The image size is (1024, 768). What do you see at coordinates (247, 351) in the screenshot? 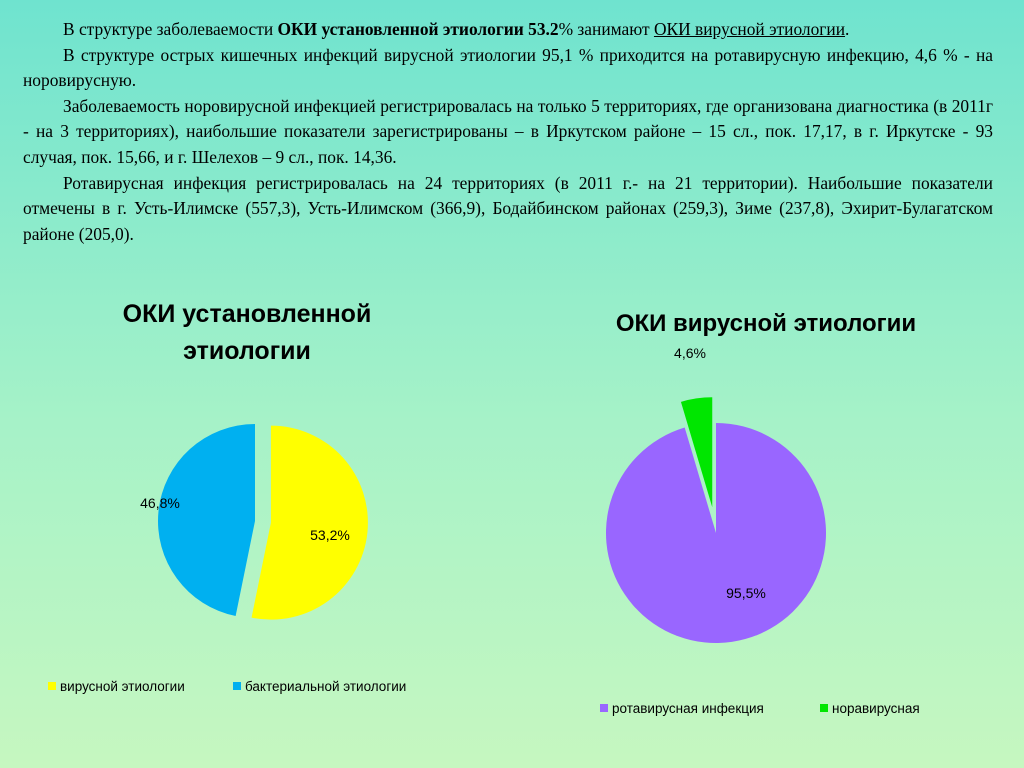
I see `chart-1-title-line-2: этиологии` at bounding box center [247, 351].